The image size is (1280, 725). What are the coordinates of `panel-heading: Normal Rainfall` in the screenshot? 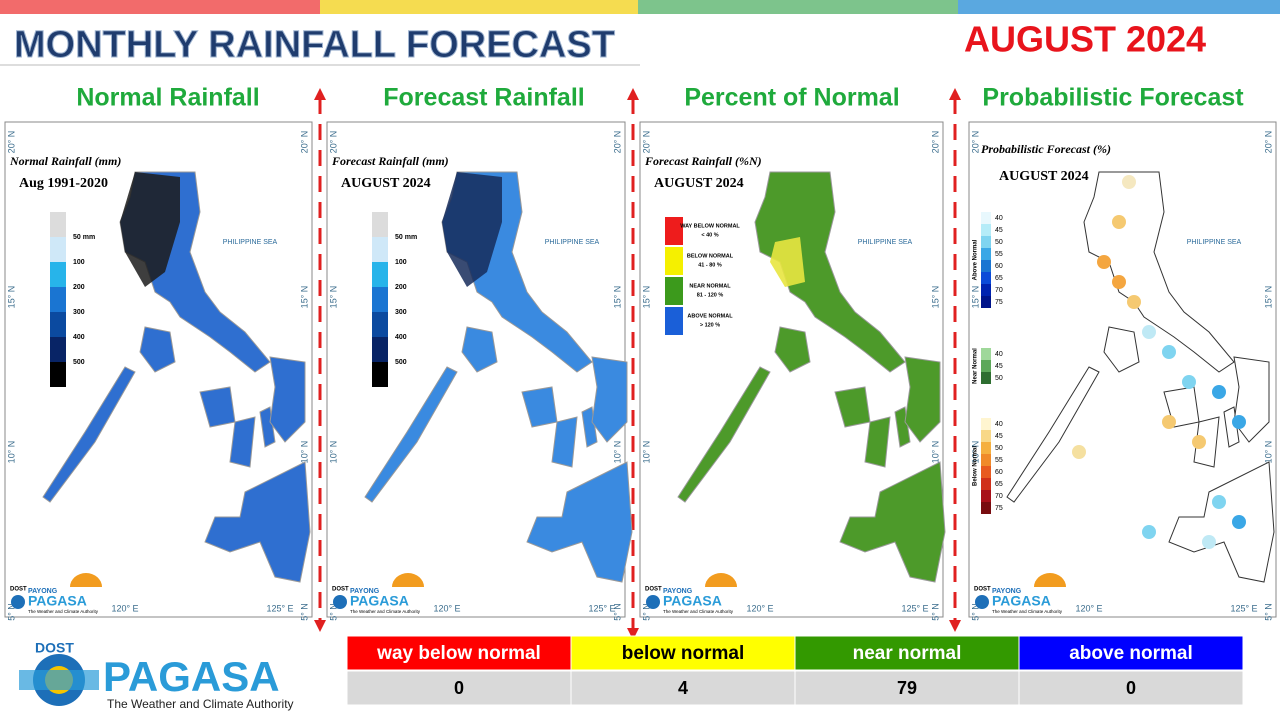 It's located at (167, 98).